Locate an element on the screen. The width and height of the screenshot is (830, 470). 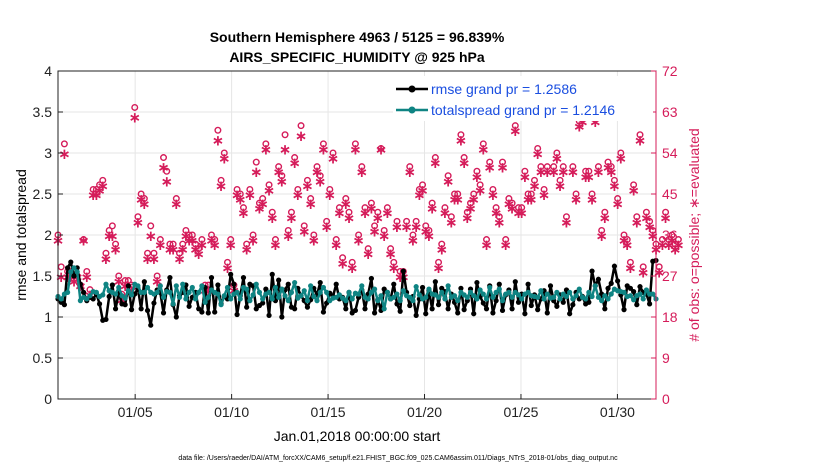
y-right-tick-label: 63 is located at coordinates (670, 112).